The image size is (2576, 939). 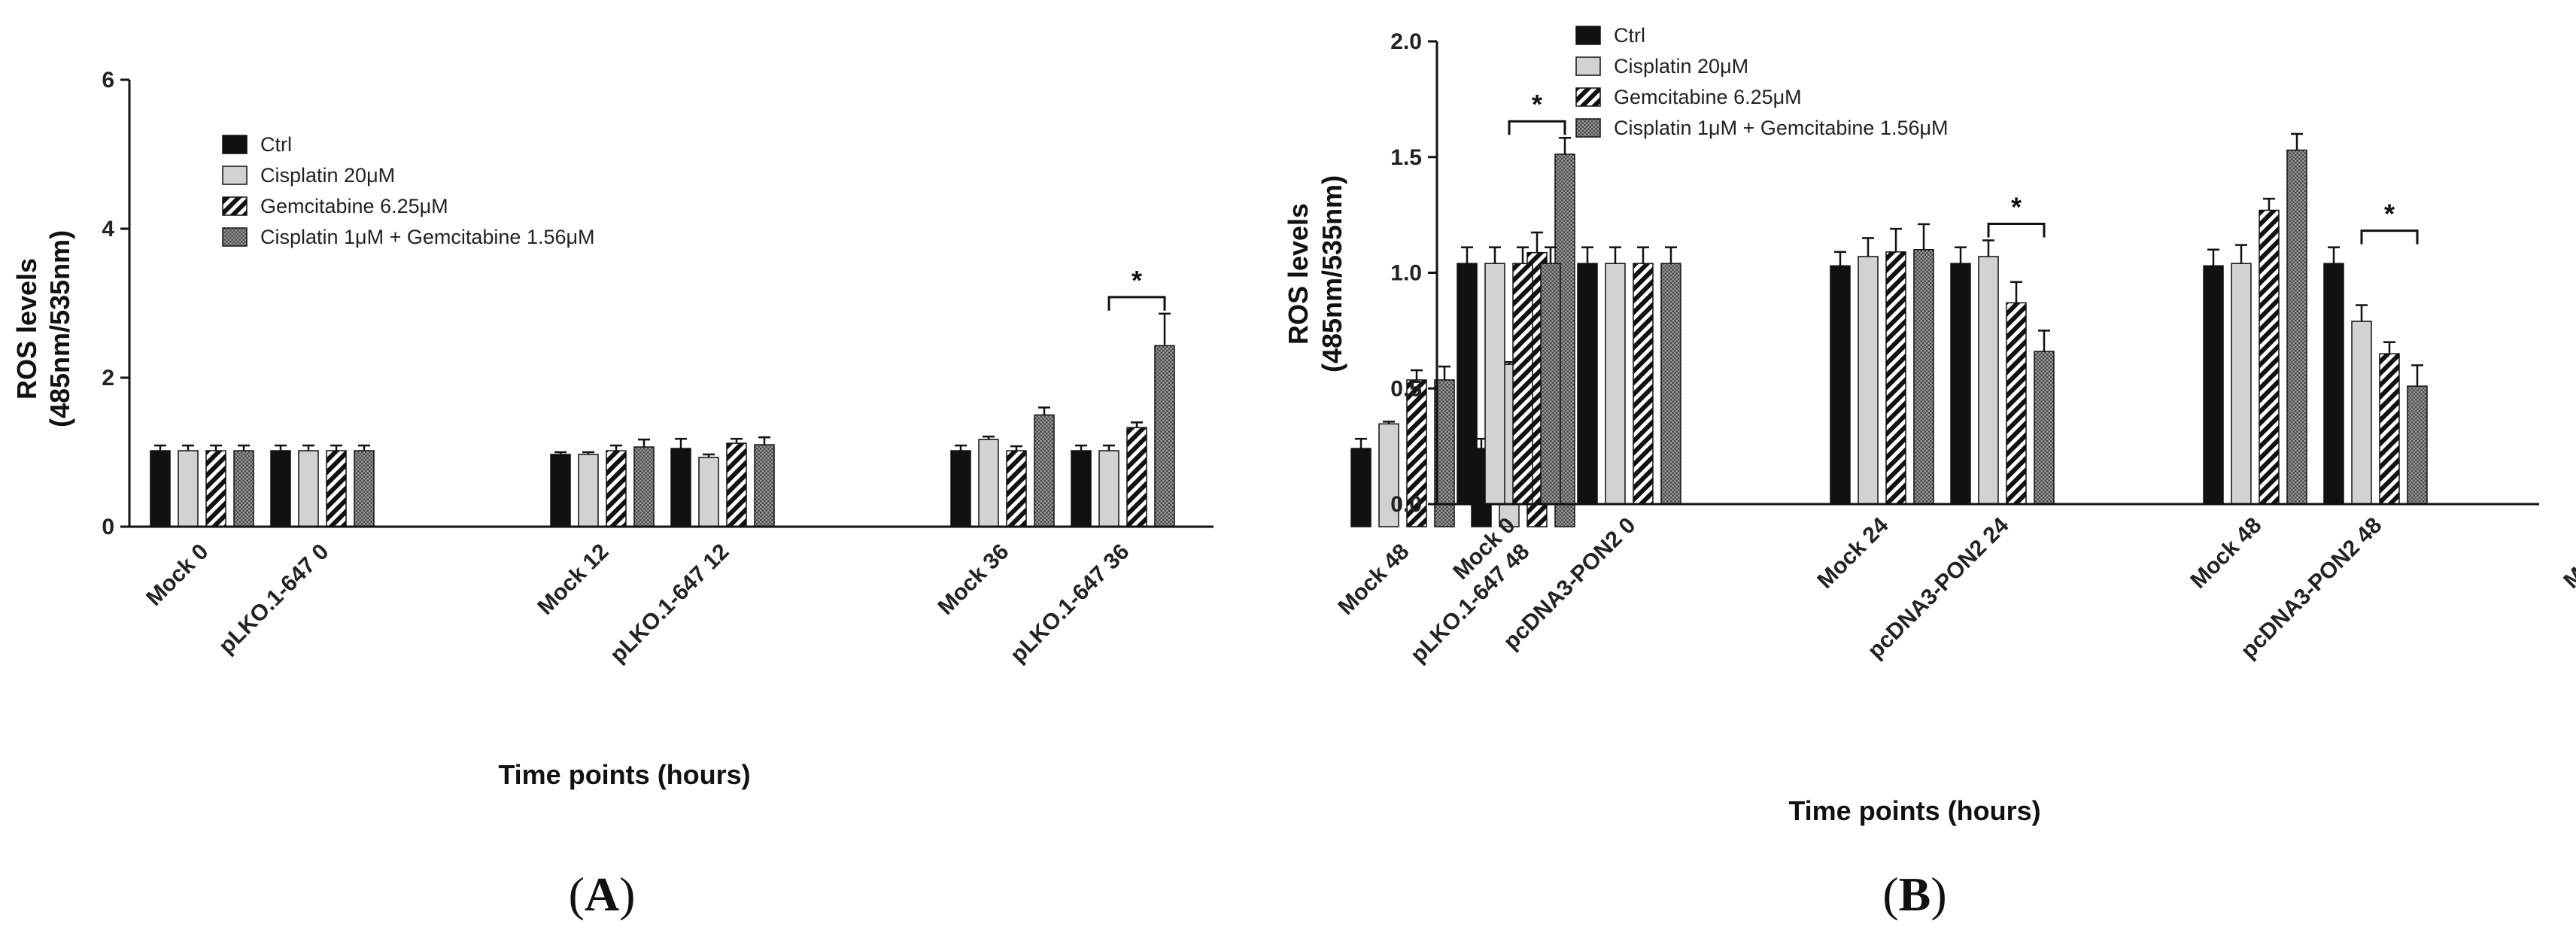 What do you see at coordinates (1569, 584) in the screenshot?
I see `category-label: pcDNA3-PON2 0` at bounding box center [1569, 584].